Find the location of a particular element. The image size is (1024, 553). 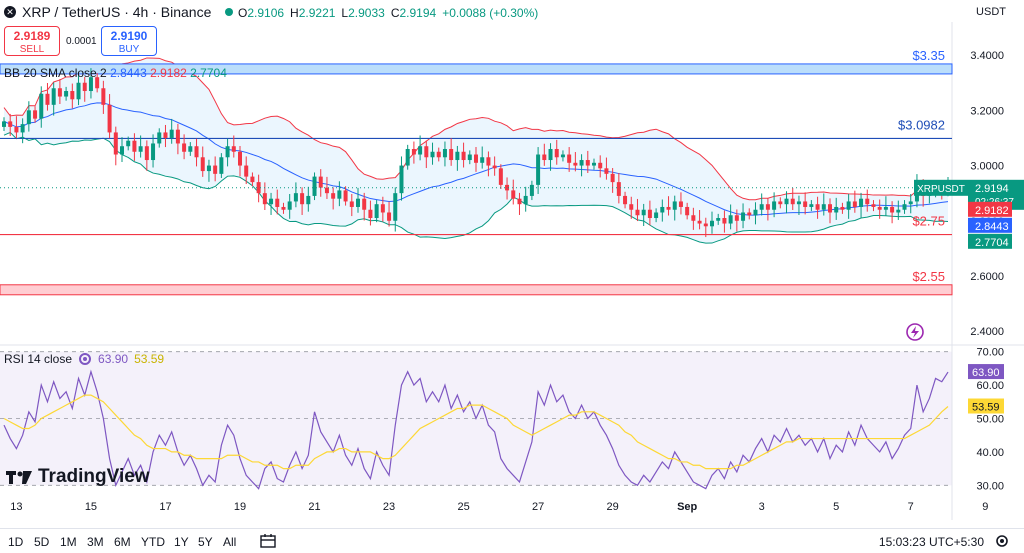

market-open-icon is located at coordinates (229, 12).